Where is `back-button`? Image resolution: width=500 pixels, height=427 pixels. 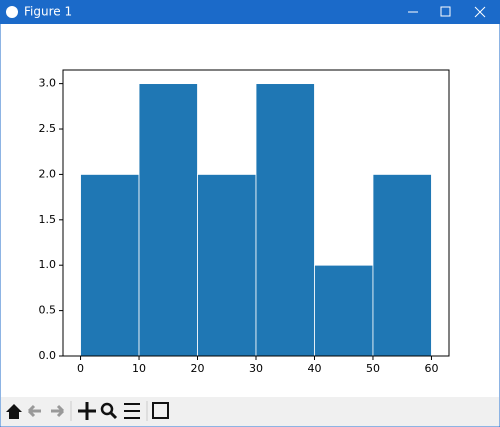 back-button is located at coordinates (34, 411).